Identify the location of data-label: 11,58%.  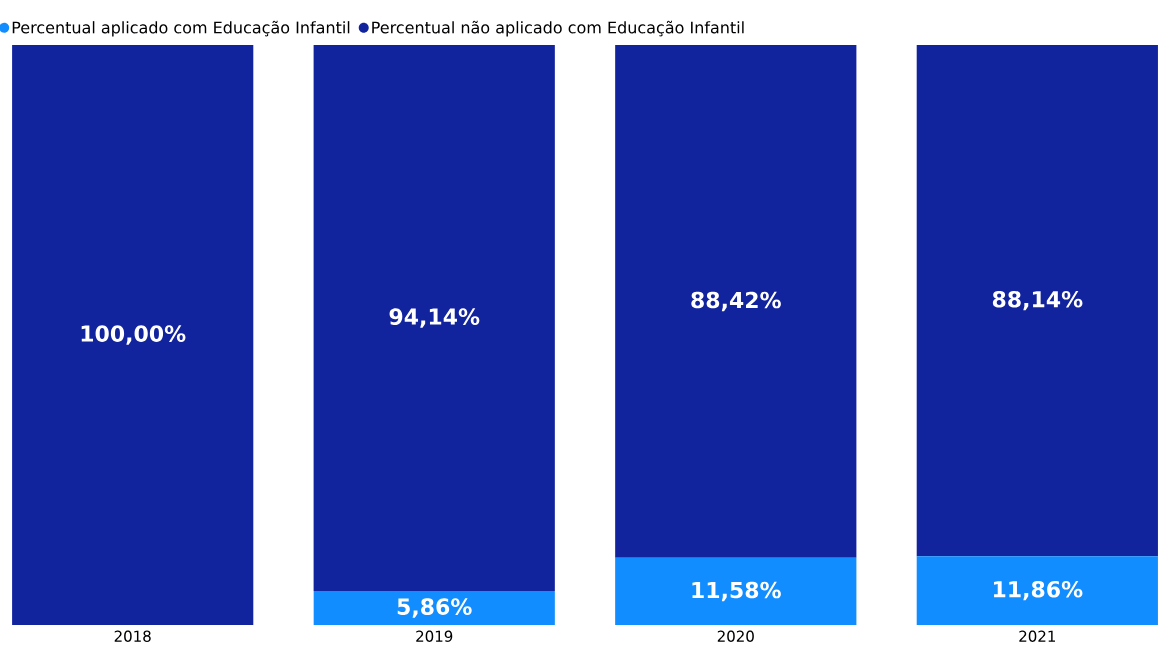
(736, 591).